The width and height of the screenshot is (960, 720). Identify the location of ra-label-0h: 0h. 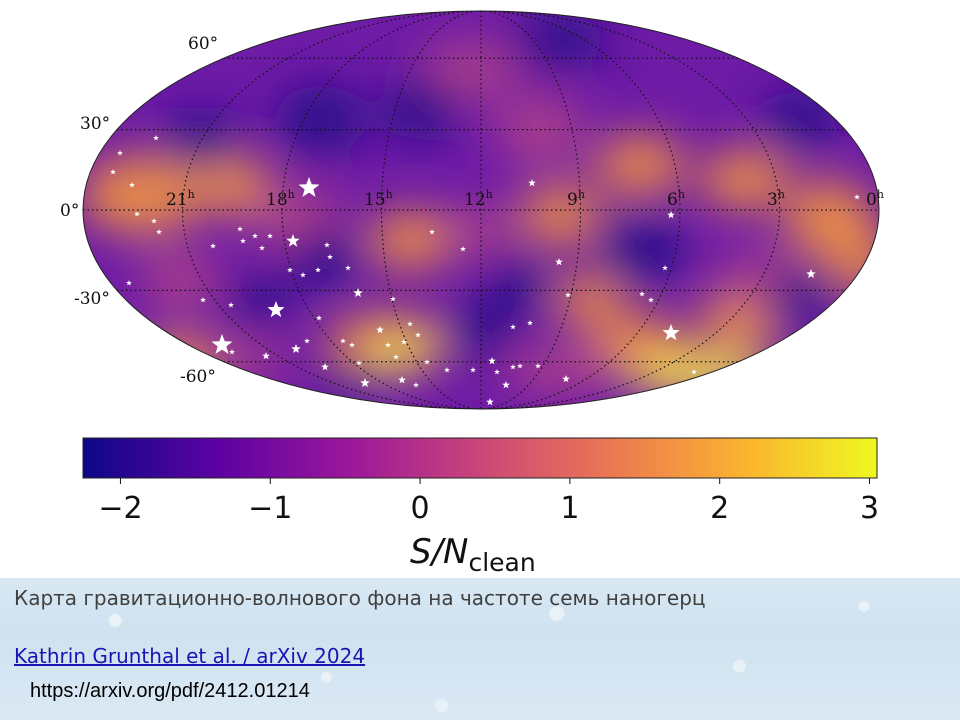
(875, 199).